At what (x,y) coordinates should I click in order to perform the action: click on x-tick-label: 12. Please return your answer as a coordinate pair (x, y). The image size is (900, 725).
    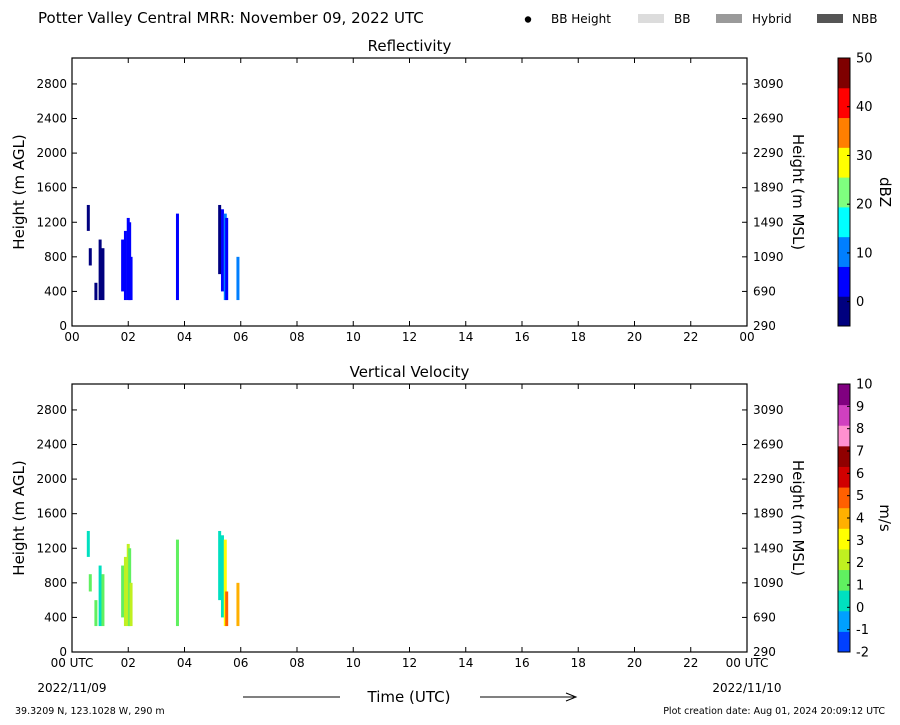
    Looking at the image, I should click on (409, 337).